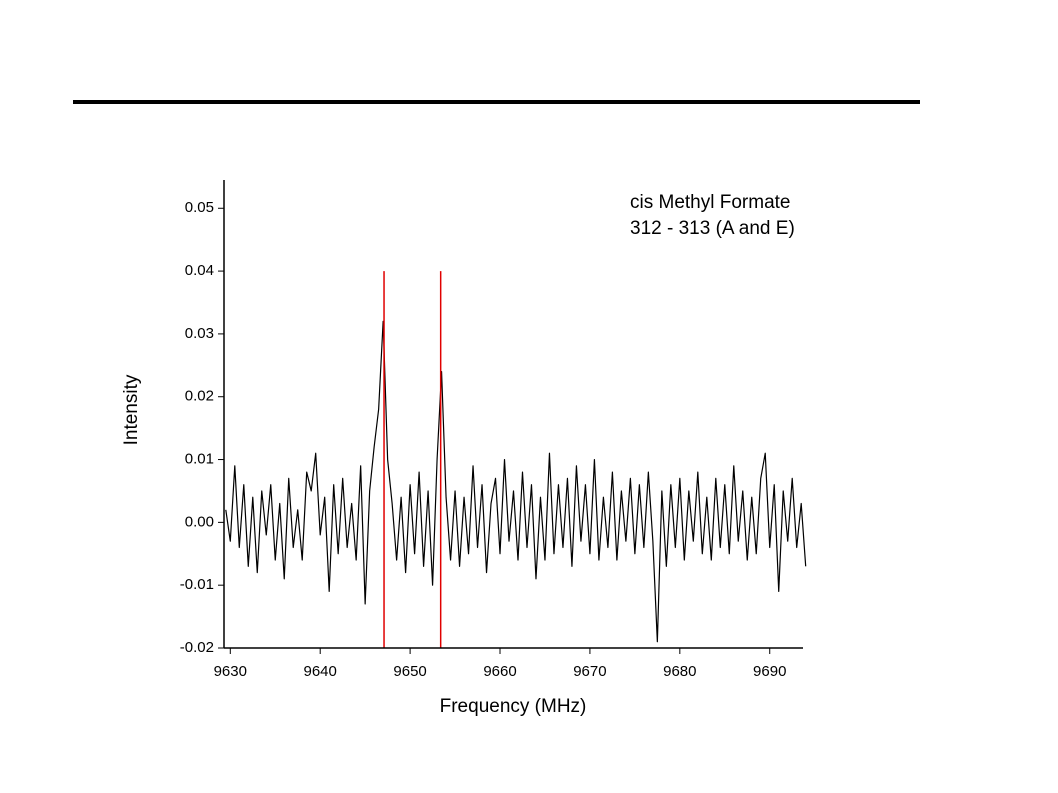 The image size is (1058, 793). I want to click on y-tick-label: -0.02, so click(197, 647).